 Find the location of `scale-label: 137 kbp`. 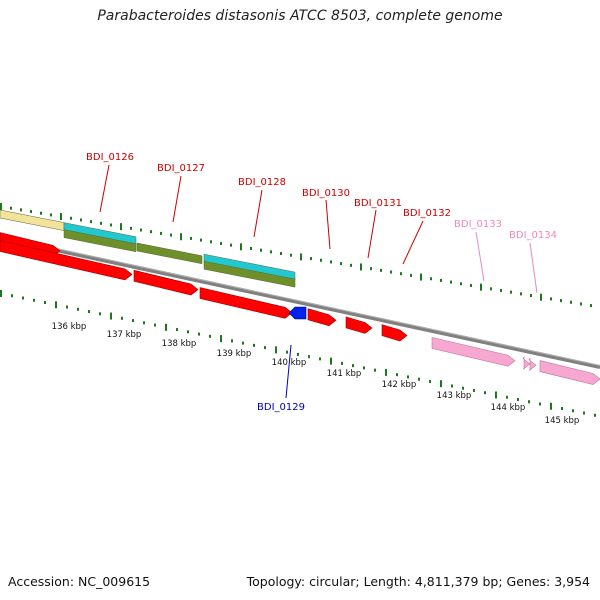

scale-label: 137 kbp is located at coordinates (124, 335).